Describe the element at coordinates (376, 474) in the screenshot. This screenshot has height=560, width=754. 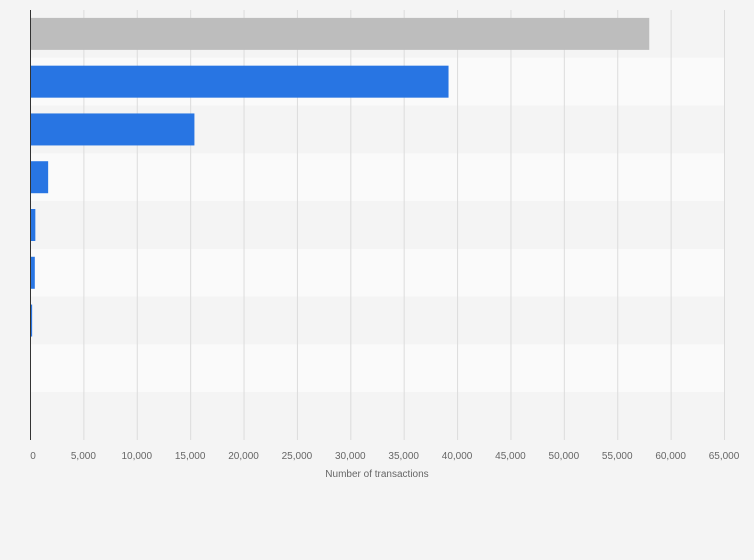
I see `x-axis-title: Number of transactions` at that location.